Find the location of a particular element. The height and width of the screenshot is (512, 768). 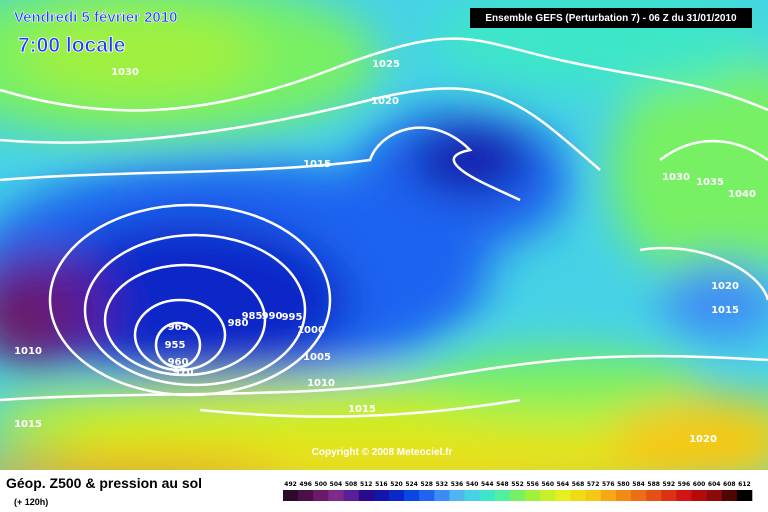

scale-label: 592 is located at coordinates (669, 484).